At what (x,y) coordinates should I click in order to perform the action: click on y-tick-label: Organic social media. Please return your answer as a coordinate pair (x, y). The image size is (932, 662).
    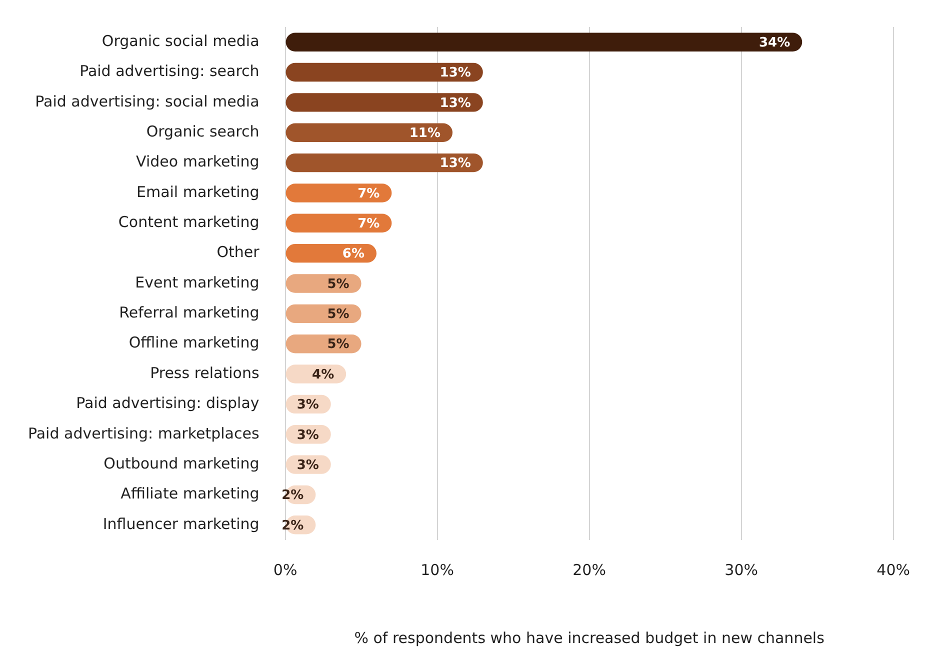
    Looking at the image, I should click on (181, 41).